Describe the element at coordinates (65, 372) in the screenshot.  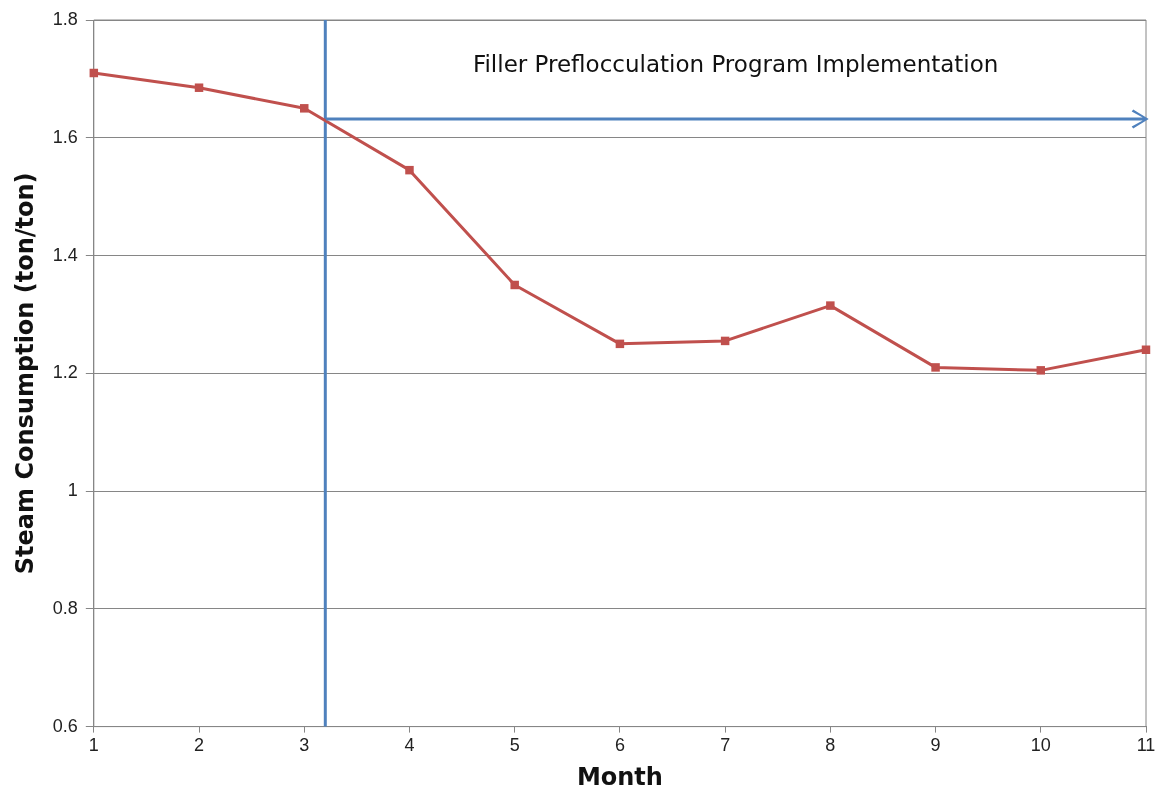
I see `y-tick-label: 1.2` at that location.